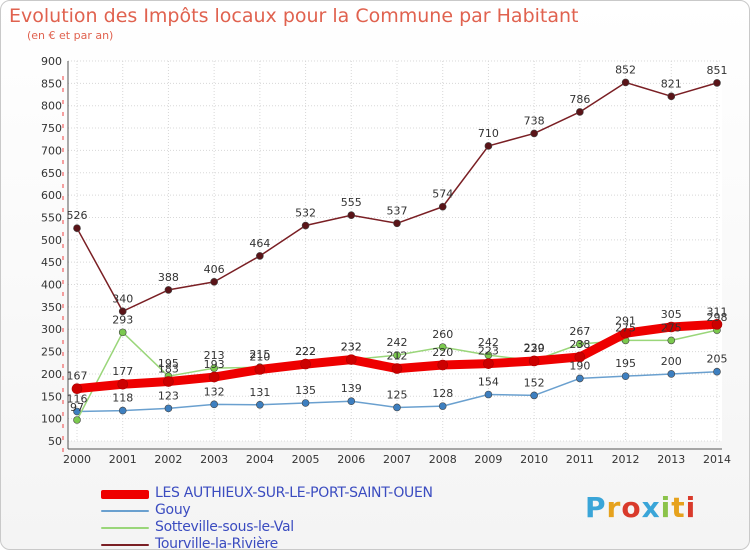 Image resolution: width=750 pixels, height=550 pixels. Describe the element at coordinates (625, 320) in the screenshot. I see `data-label: 291` at that location.